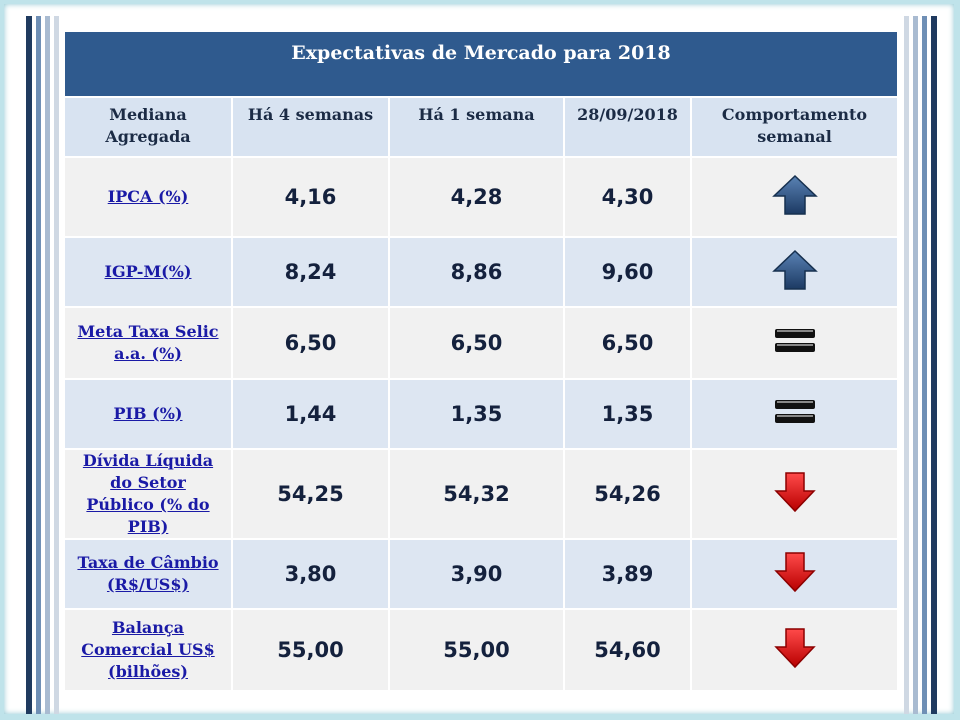  What do you see at coordinates (476, 650) in the screenshot?
I see `value-1-week: 55,00` at bounding box center [476, 650].